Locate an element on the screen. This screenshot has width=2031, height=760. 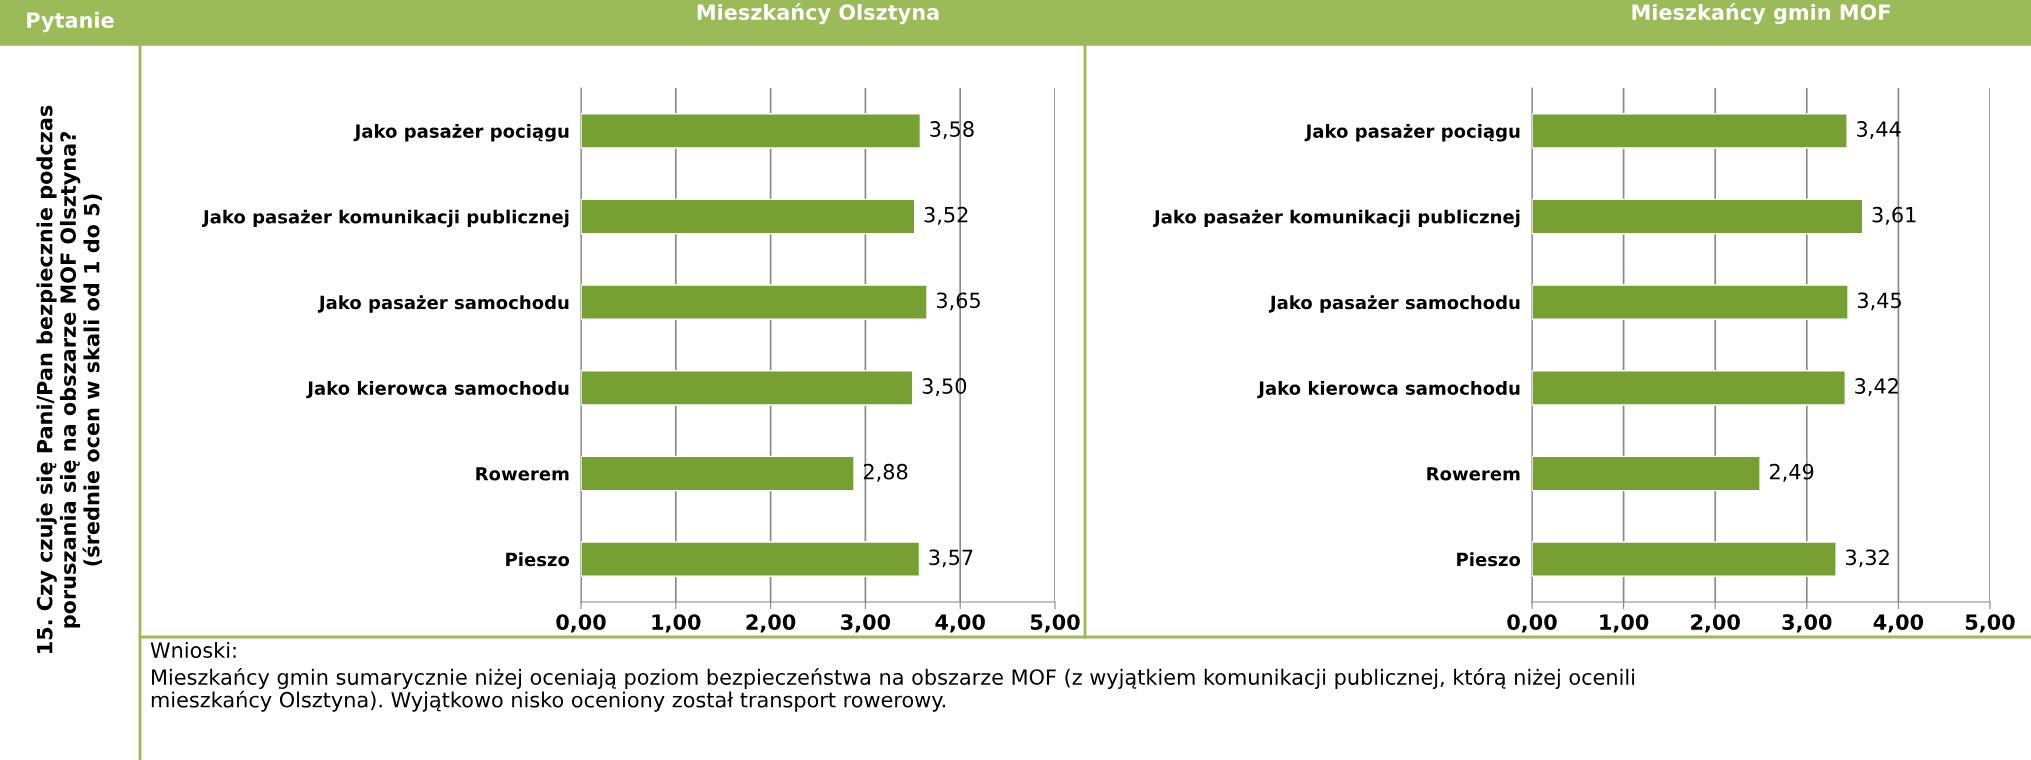
data-label: 3,42 is located at coordinates (1876, 387).